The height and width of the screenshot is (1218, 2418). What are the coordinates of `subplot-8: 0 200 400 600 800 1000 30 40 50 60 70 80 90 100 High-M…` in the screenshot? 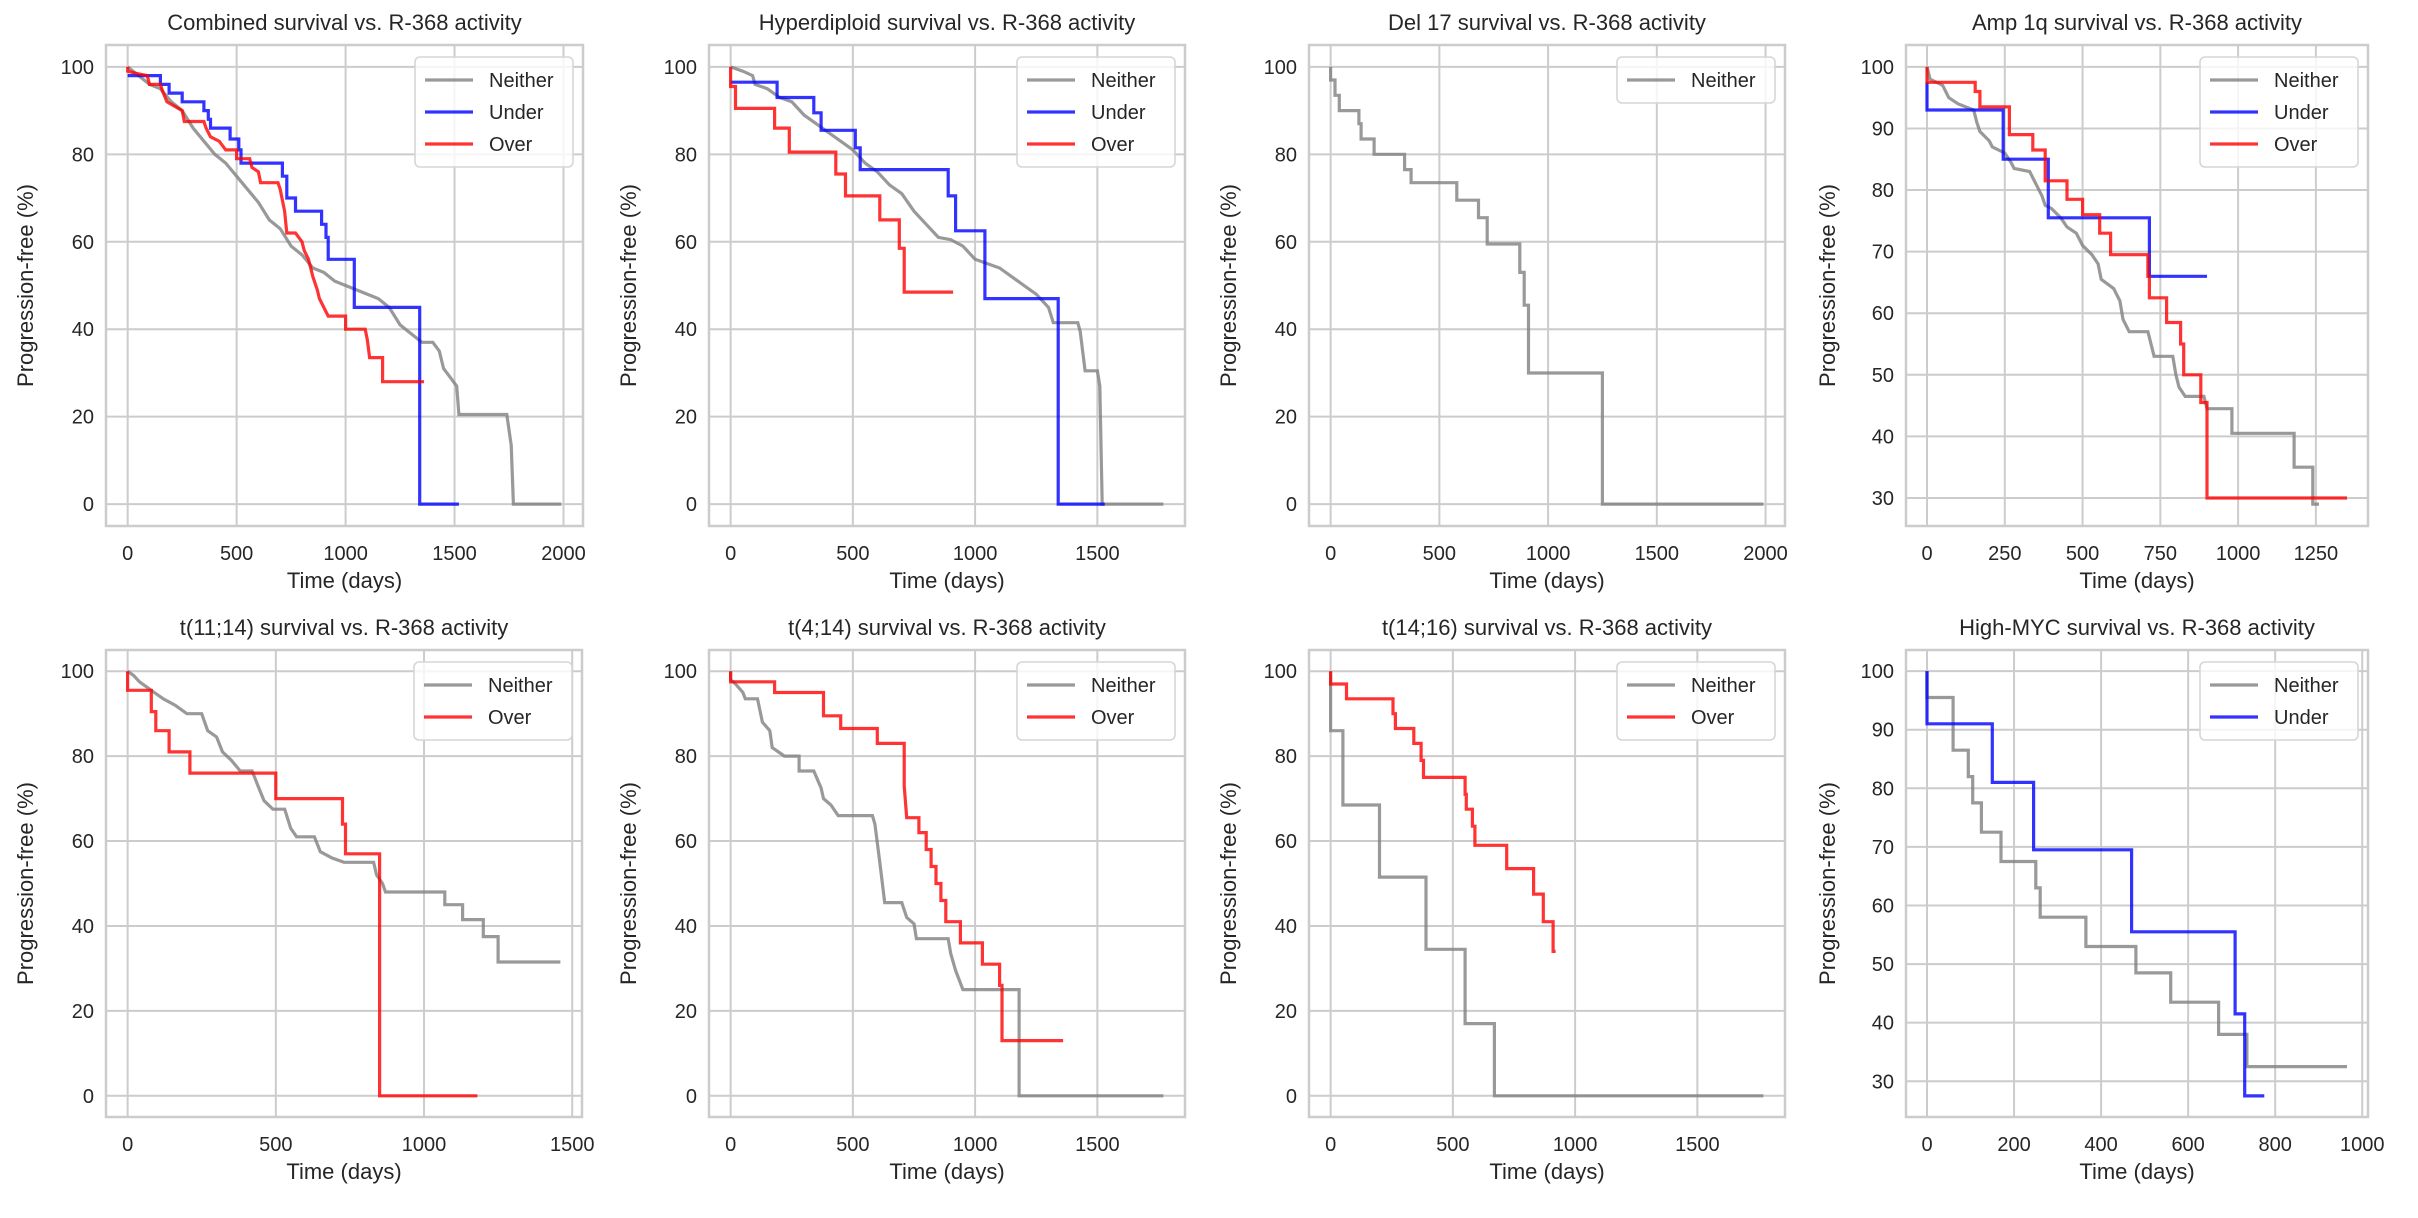 It's located at (2100, 899).